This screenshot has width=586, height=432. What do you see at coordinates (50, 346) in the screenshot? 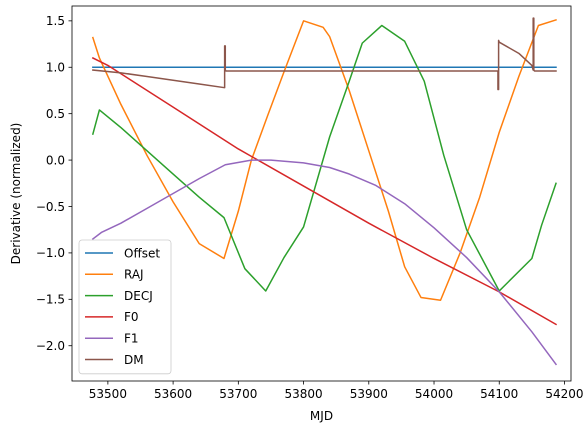
I see `y-tick-label: −2.0` at bounding box center [50, 346].